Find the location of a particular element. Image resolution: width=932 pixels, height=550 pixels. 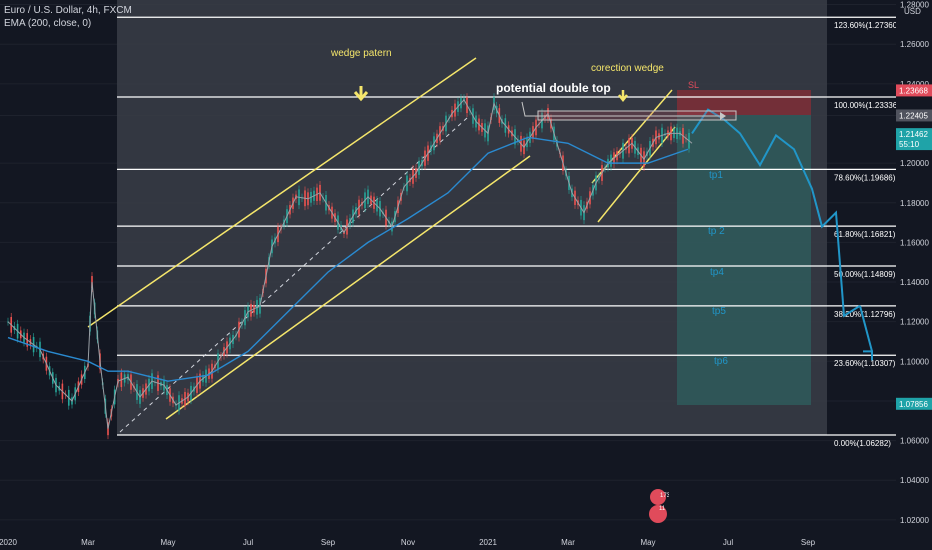

x-axis-background is located at coordinates (448, 542).